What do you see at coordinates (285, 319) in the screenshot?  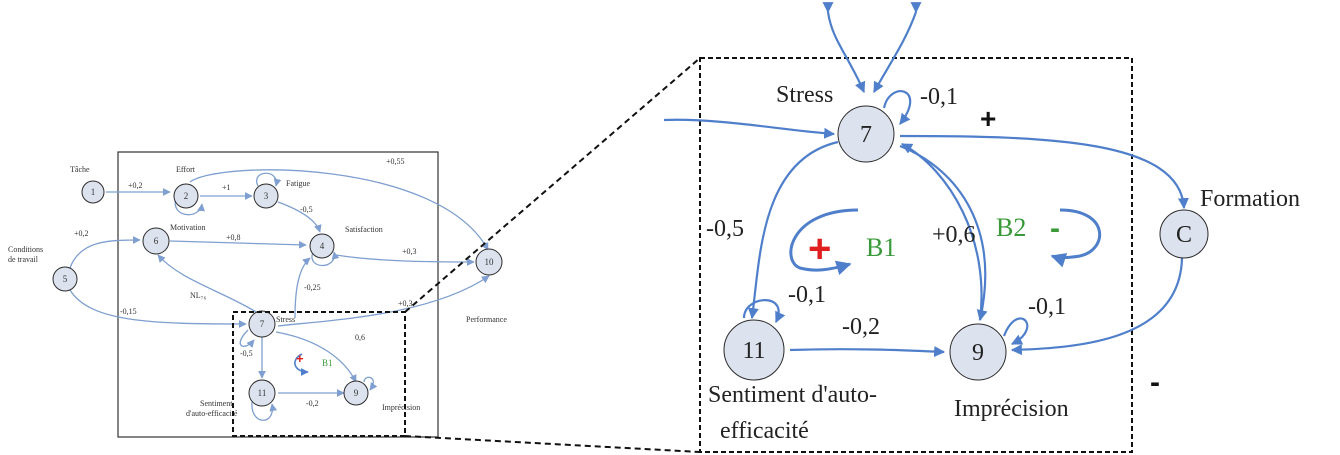 I see `node-7-label: Stress` at bounding box center [285, 319].